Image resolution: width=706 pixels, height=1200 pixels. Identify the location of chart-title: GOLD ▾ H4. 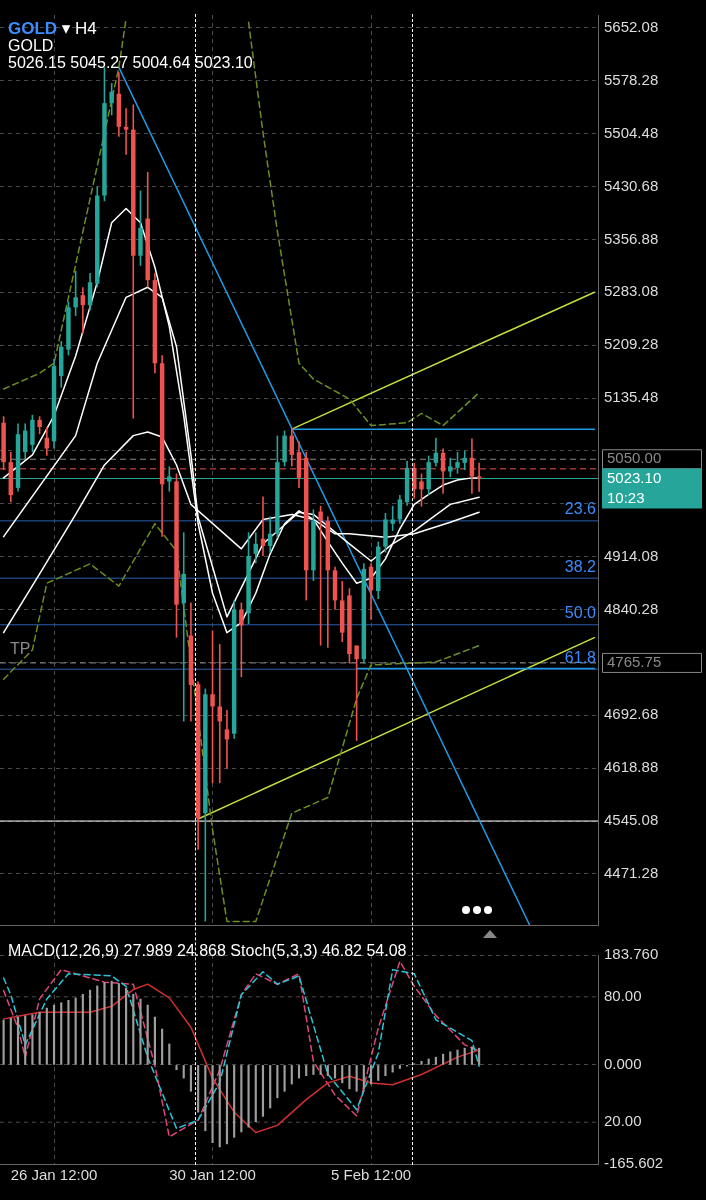
(52, 28).